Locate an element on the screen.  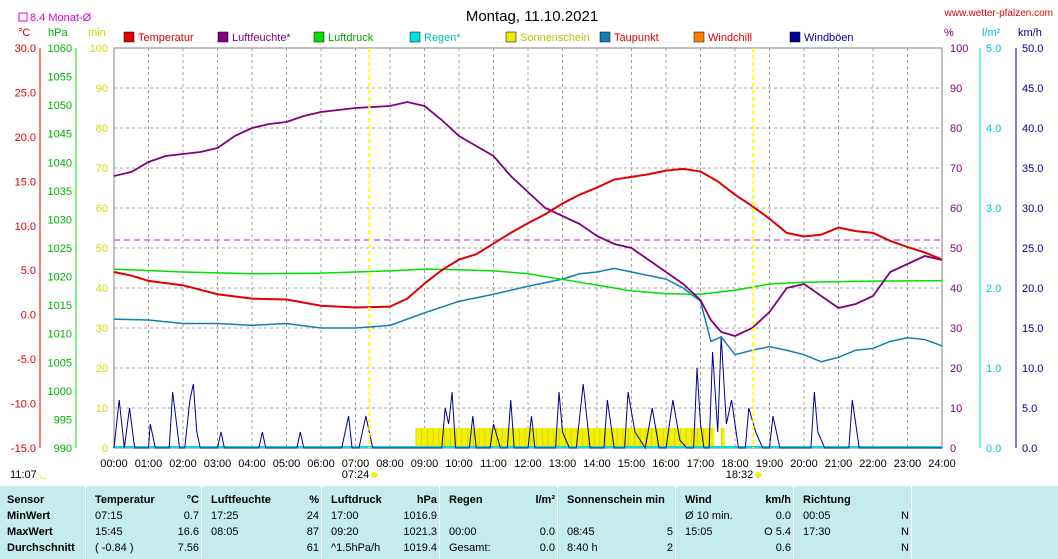
table-cell-value: 16.6 is located at coordinates (188, 532).